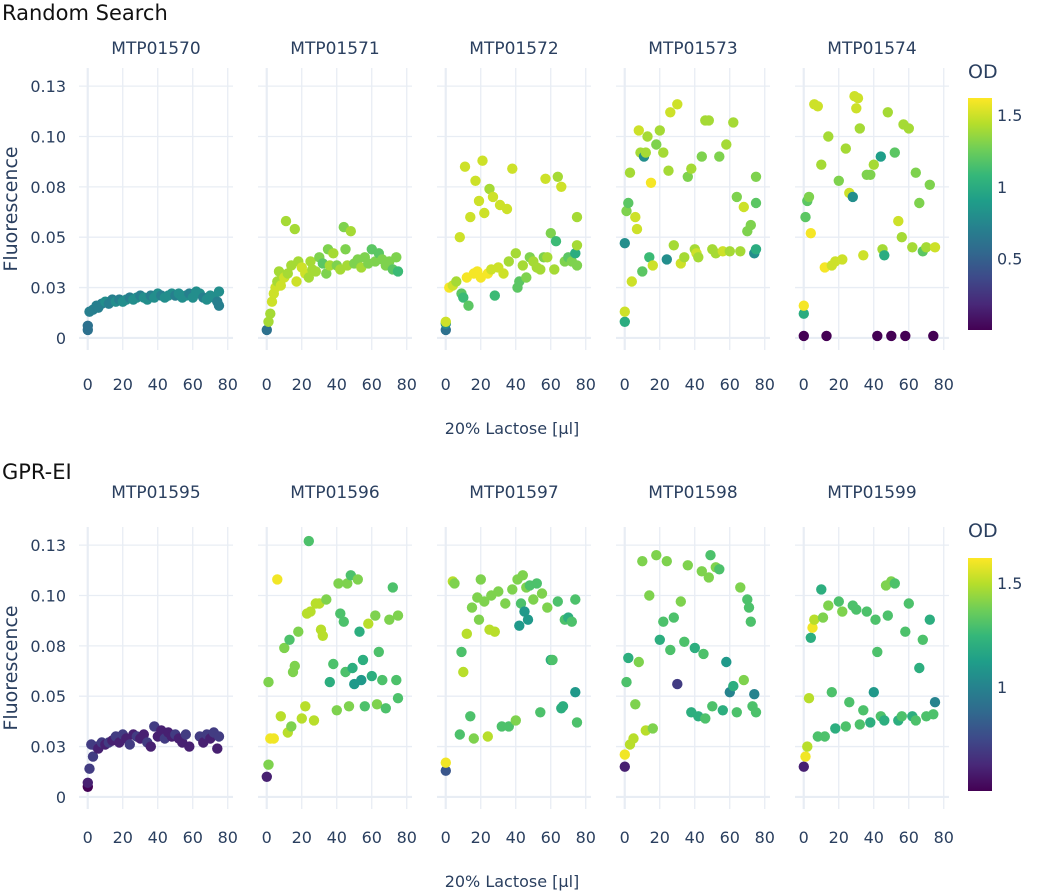 The image size is (1052, 894). Describe the element at coordinates (337, 216) in the screenshot. I see `panel-MTP01571: MTP01571 0 20 40 60 80` at that location.